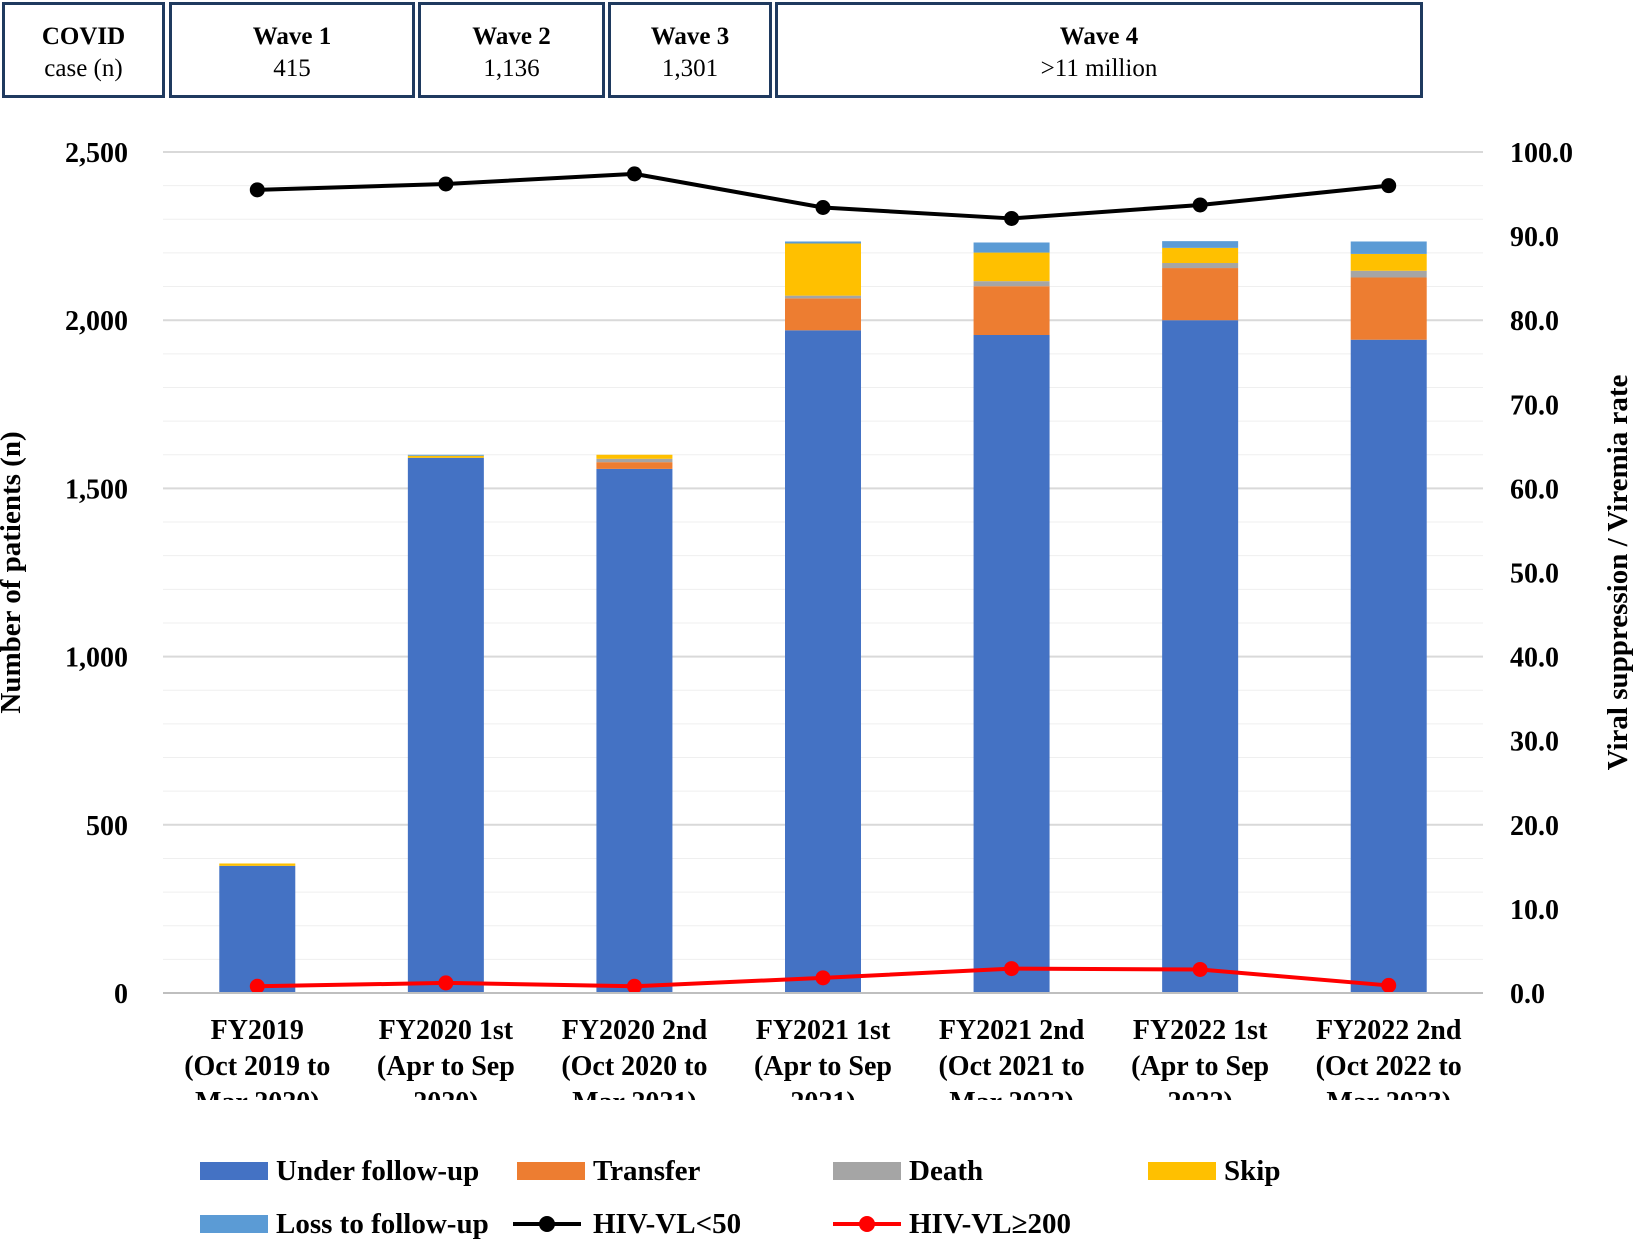 This screenshot has width=1633, height=1242. I want to click on y-tick-label-right: 100.0, so click(1541, 153).